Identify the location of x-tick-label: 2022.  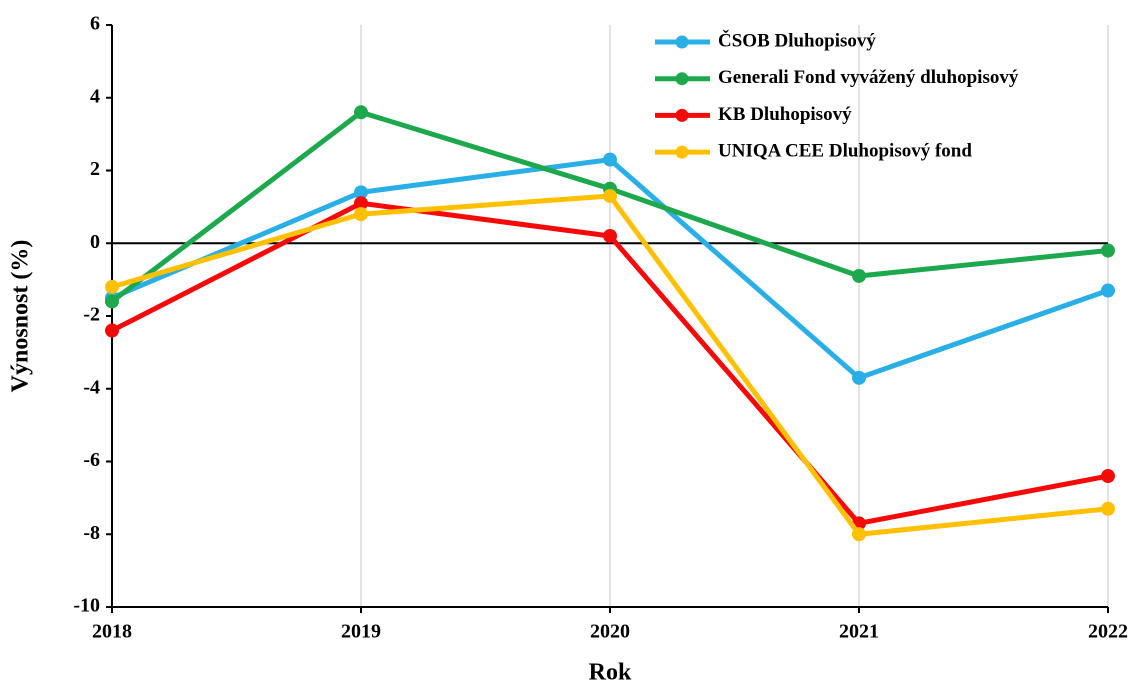
(1108, 632).